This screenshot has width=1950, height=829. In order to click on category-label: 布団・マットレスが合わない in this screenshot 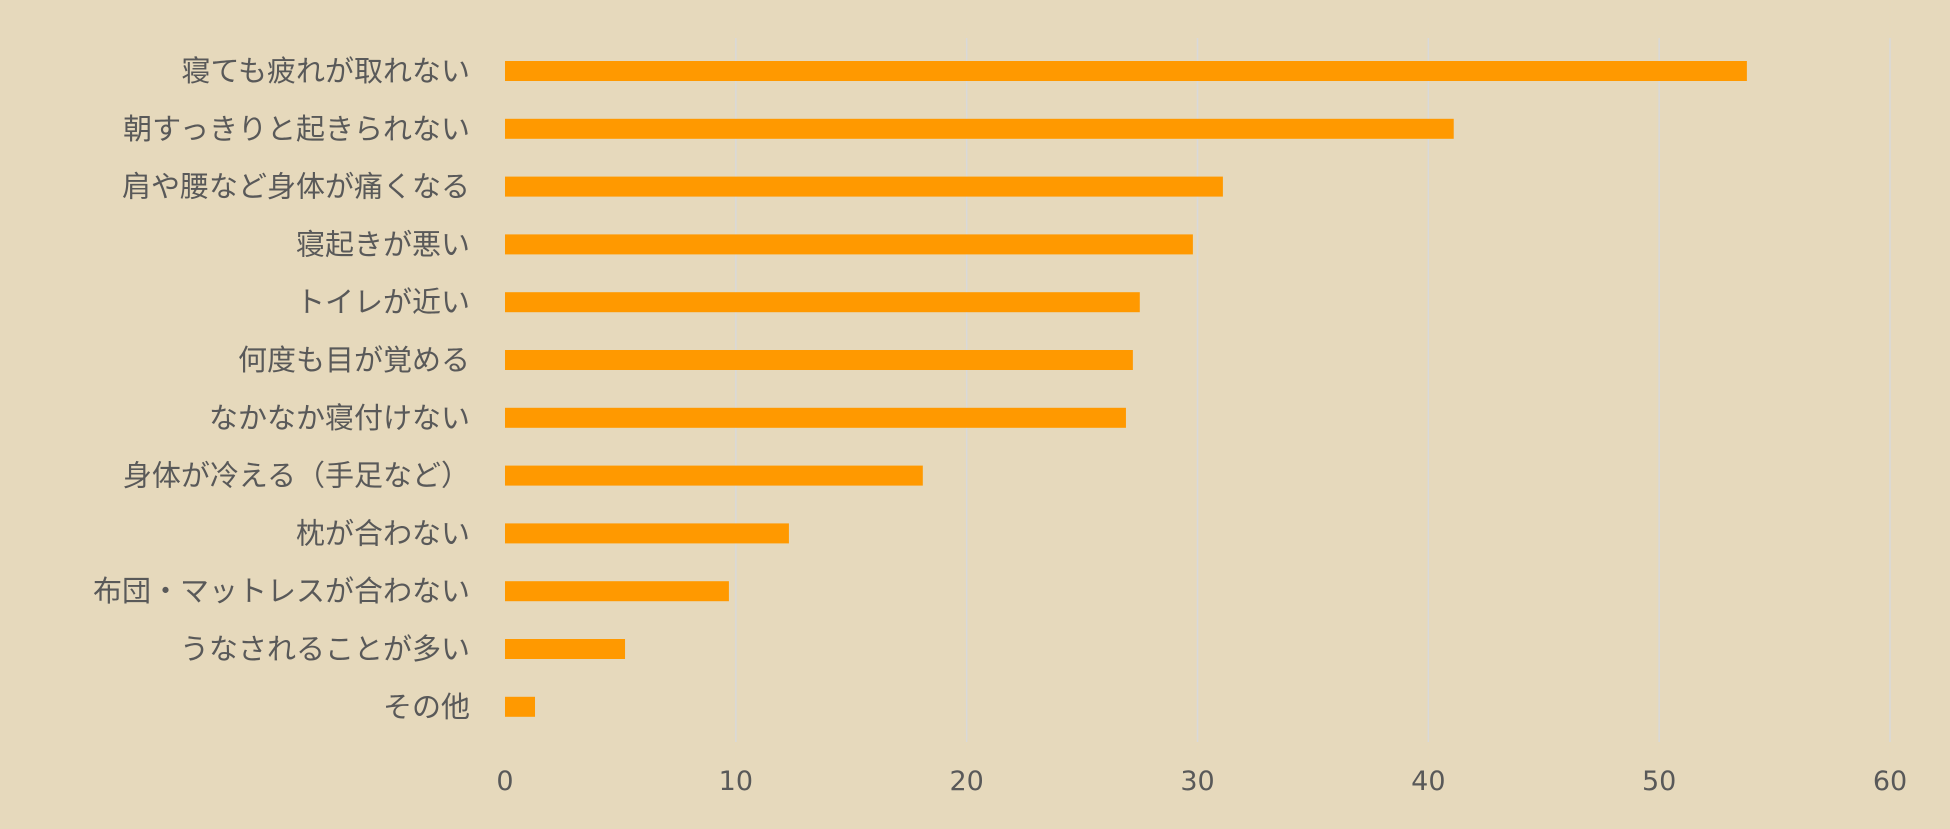, I will do `click(281, 591)`.